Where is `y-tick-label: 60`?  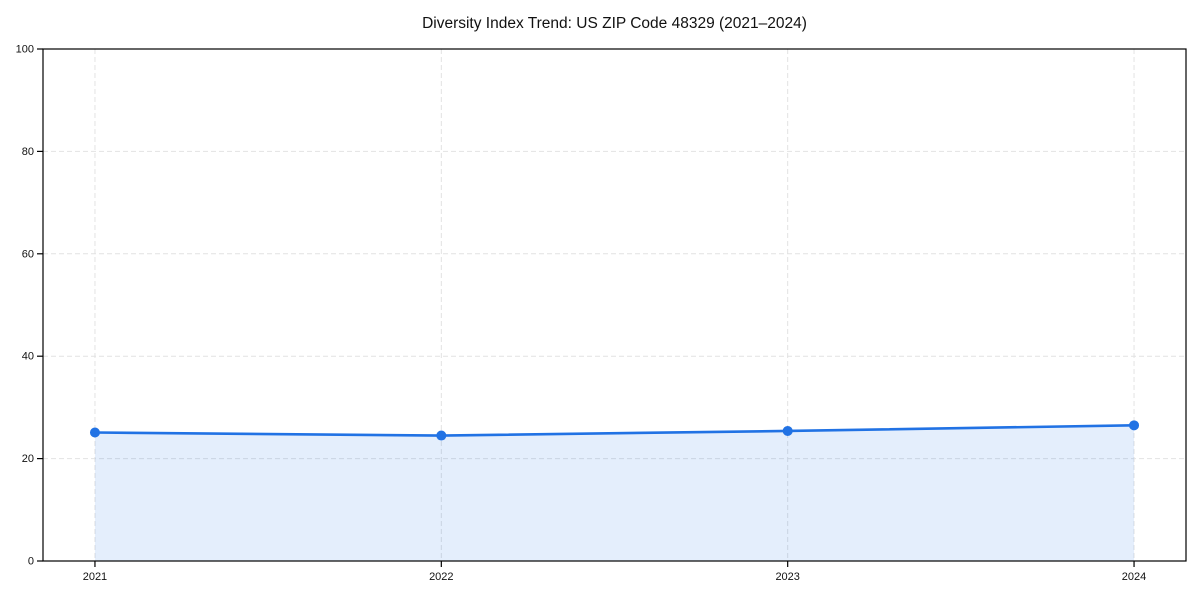 y-tick-label: 60 is located at coordinates (28, 254).